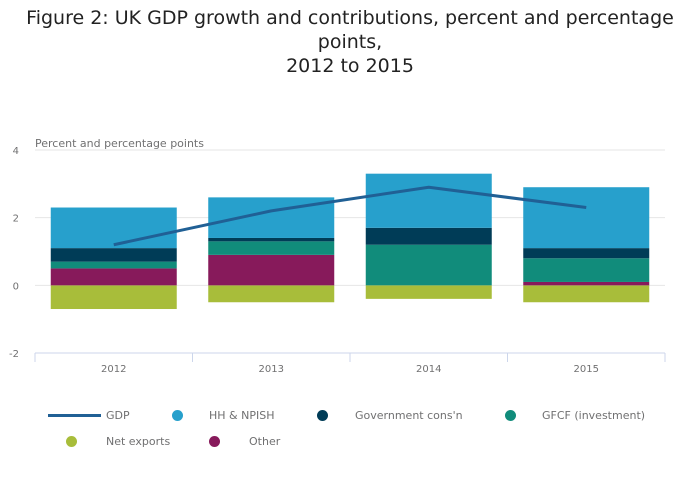 Image resolution: width=700 pixels, height=502 pixels. I want to click on legend-line-swatch, so click(74, 415).